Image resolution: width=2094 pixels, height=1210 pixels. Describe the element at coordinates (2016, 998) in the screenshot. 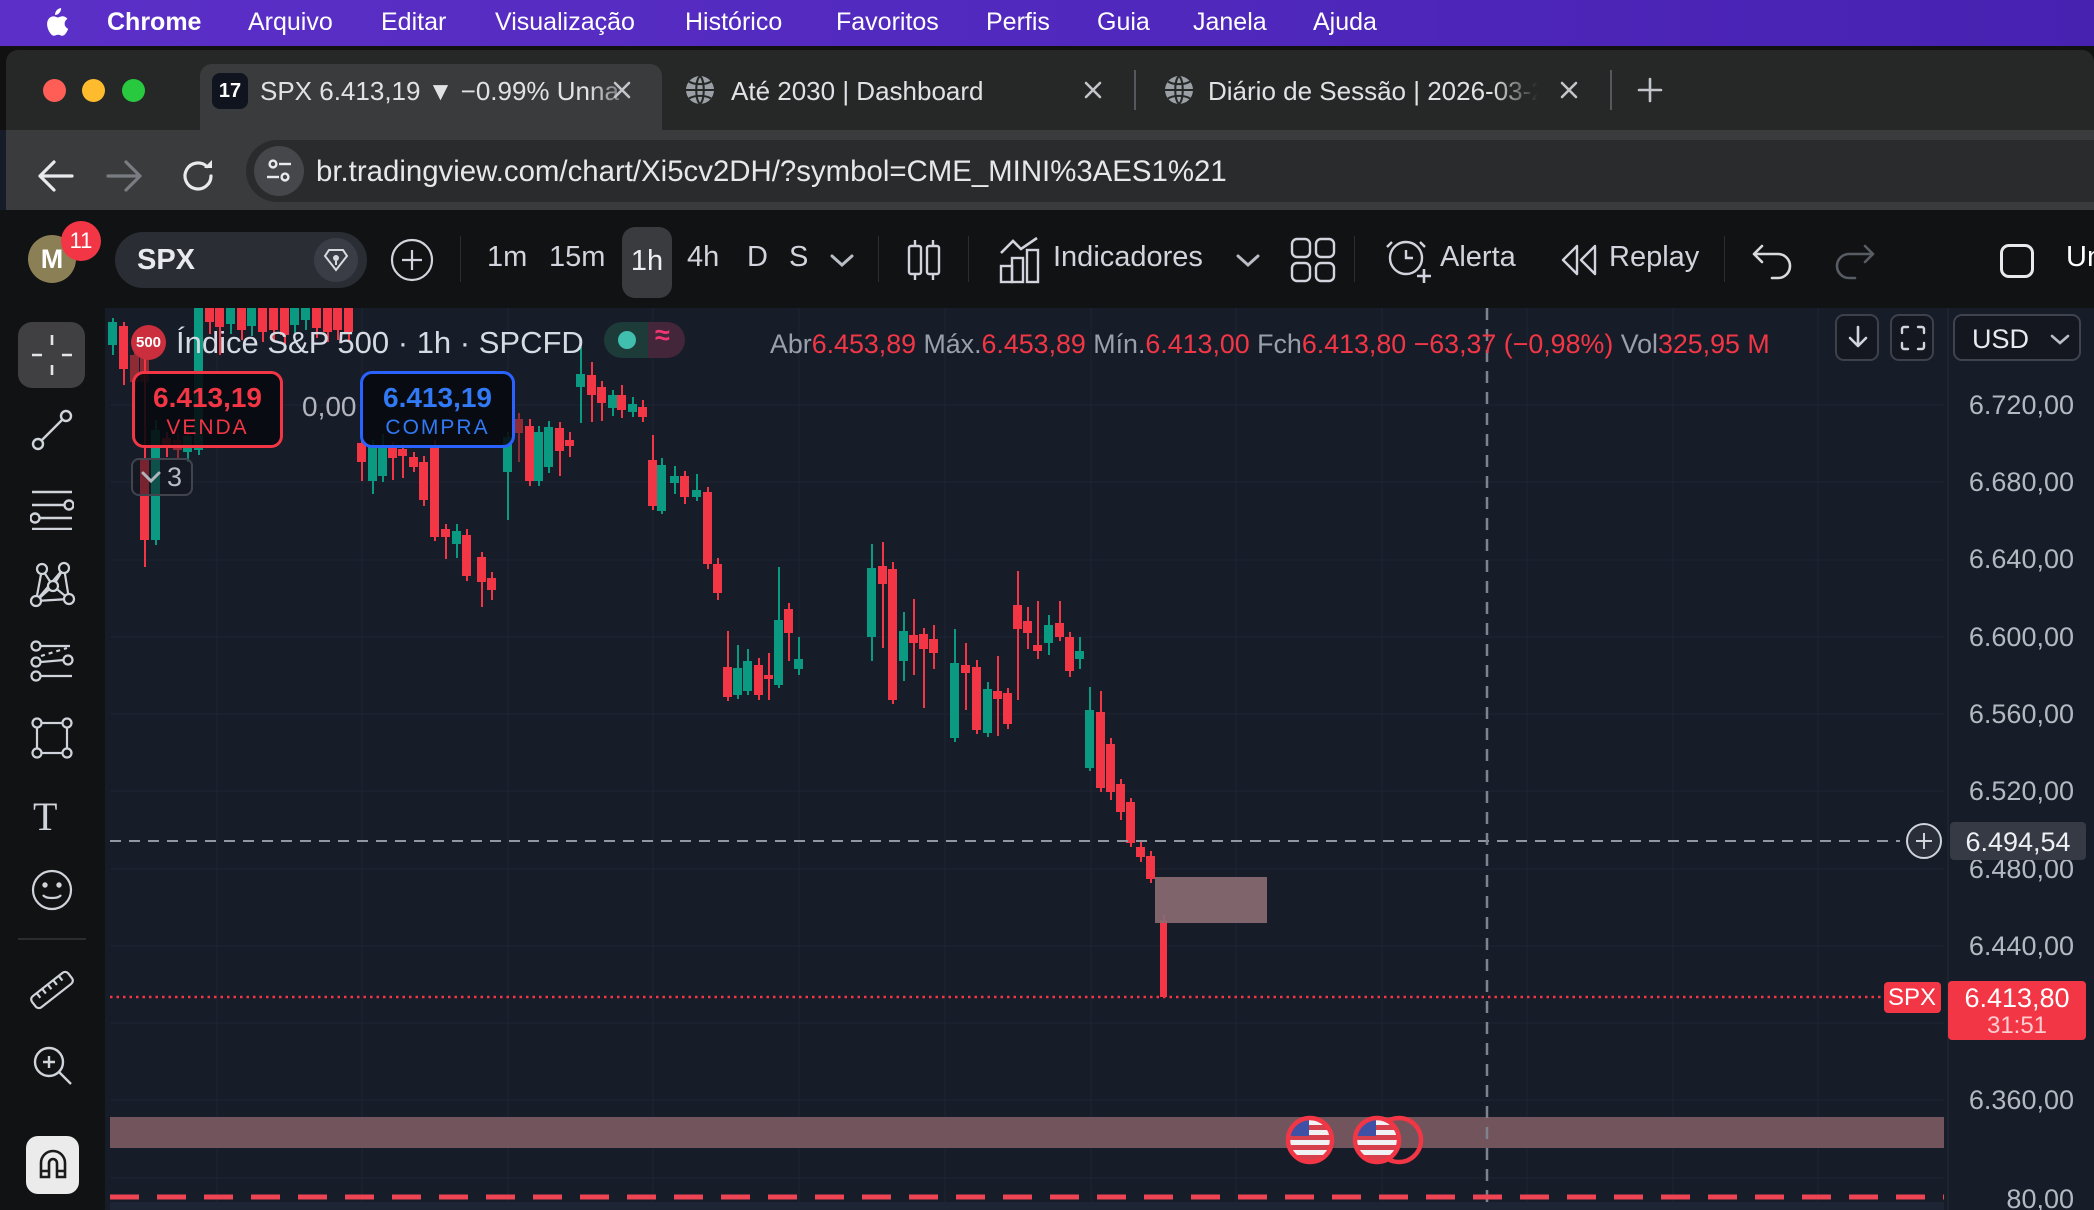

I see `svg-text: 6.413,80` at that location.